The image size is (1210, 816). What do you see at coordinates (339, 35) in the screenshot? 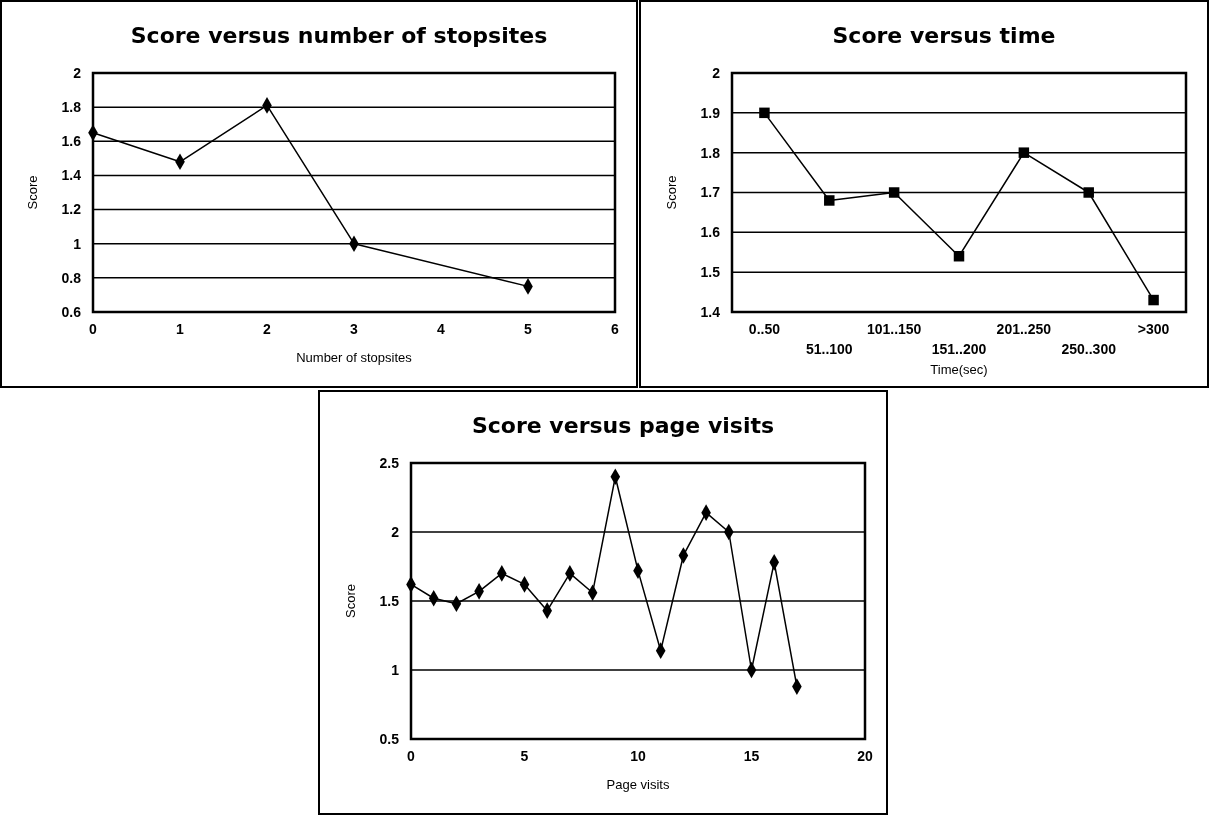
I see `chart-title: Score versus number of stopsites` at bounding box center [339, 35].